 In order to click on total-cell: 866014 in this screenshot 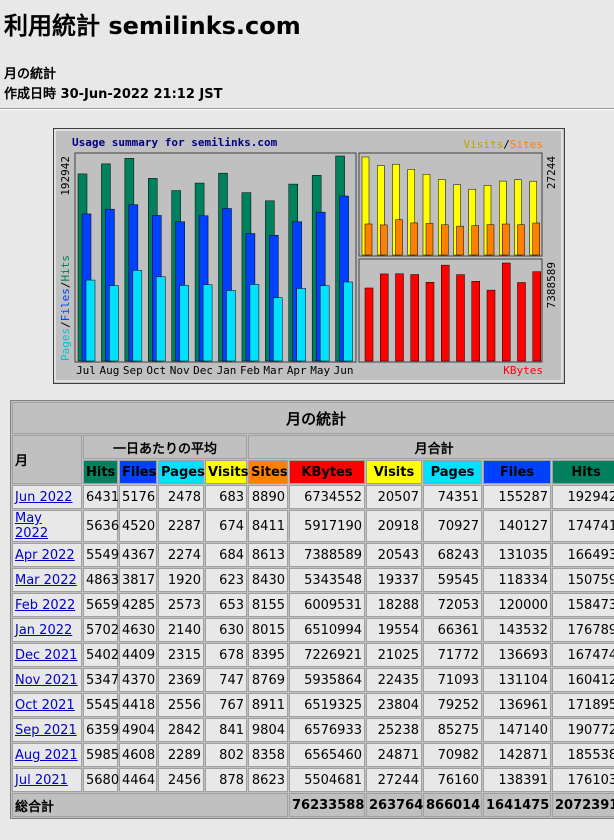, I will do `click(452, 805)`.